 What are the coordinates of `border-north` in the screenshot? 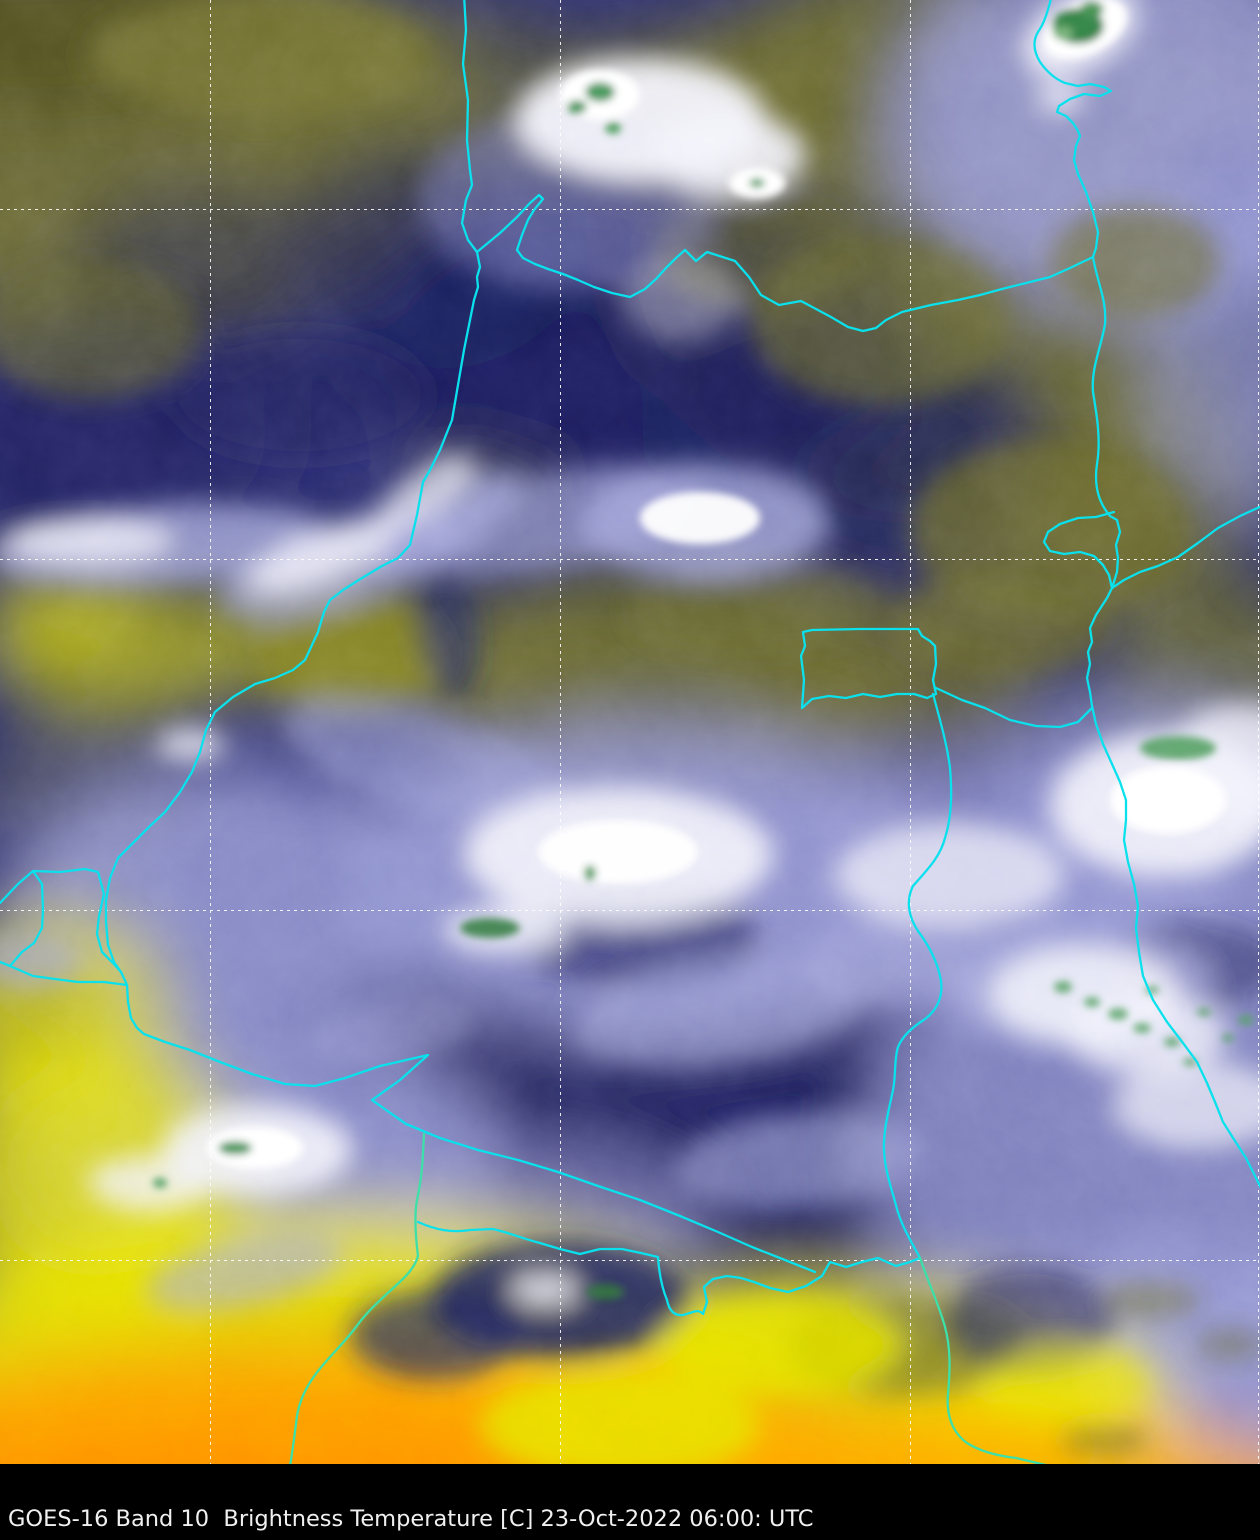 It's located at (785, 263).